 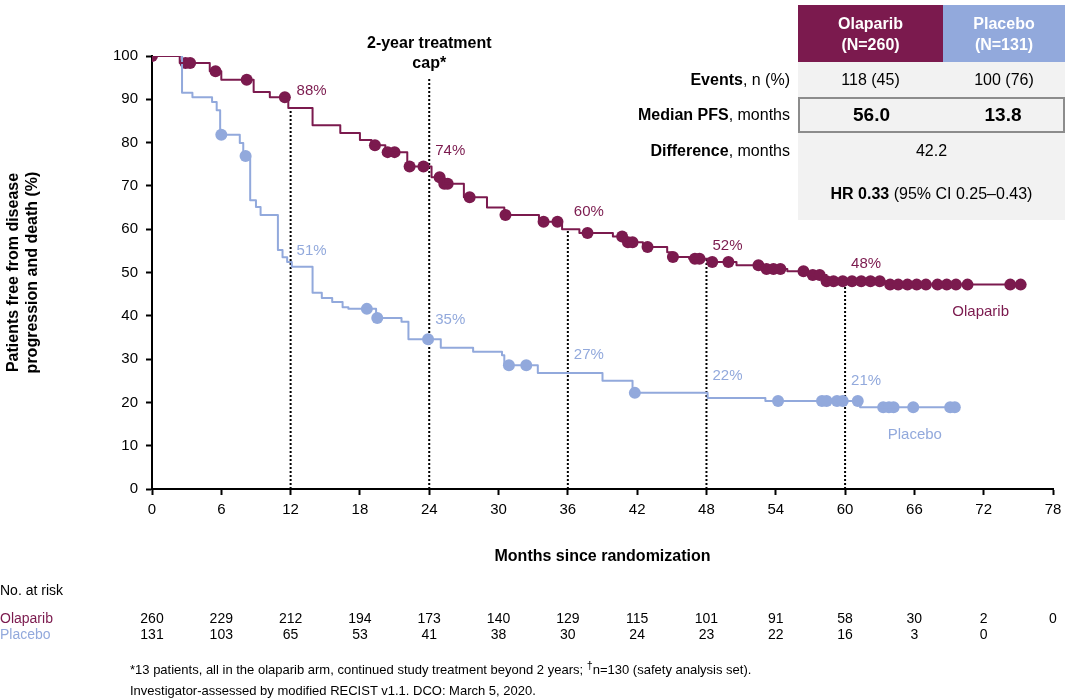 What do you see at coordinates (32, 590) in the screenshot?
I see `text: No. at risk` at bounding box center [32, 590].